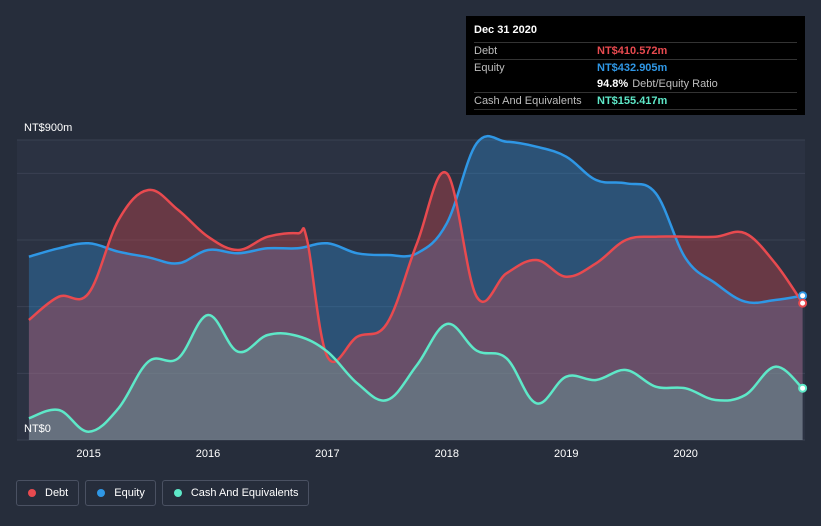 The width and height of the screenshot is (821, 526). I want to click on legend-item-debt: Debt, so click(48, 493).